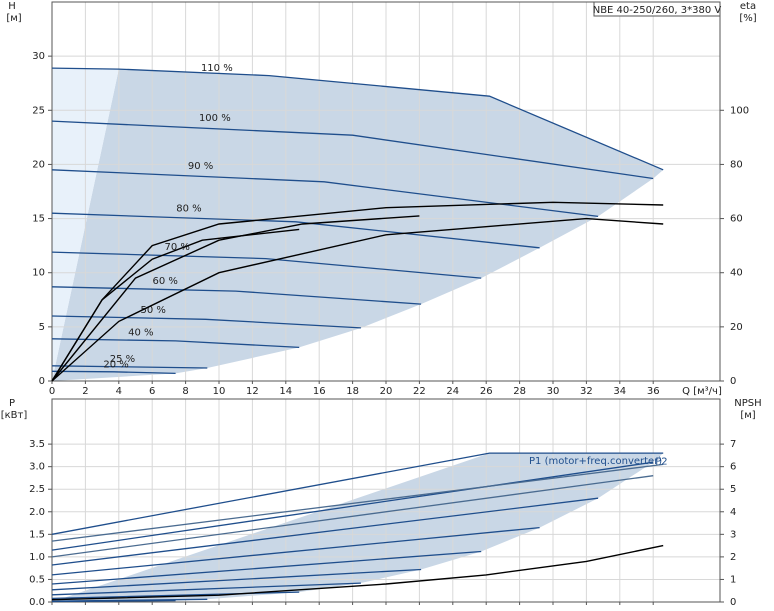  I want to click on x-tick-label: 2, so click(85, 391).